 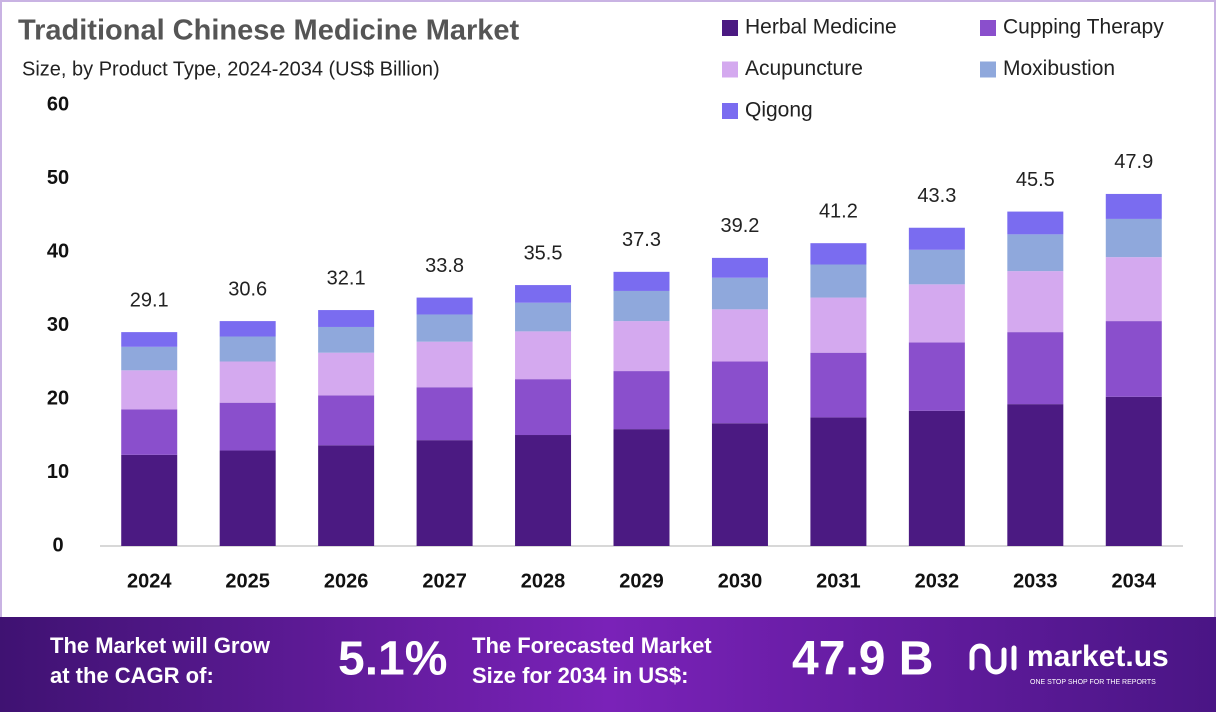 I want to click on cagr-label: The Market will Grow, so click(x=160, y=645).